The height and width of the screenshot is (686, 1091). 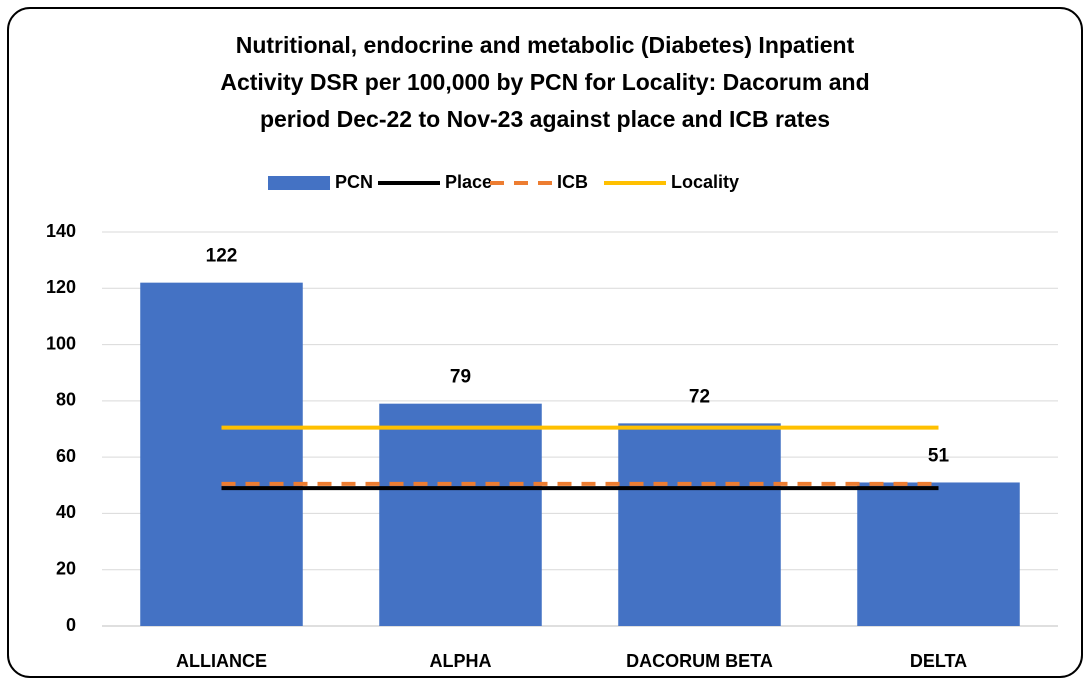 What do you see at coordinates (66, 512) in the screenshot?
I see `y-tick-label: 40` at bounding box center [66, 512].